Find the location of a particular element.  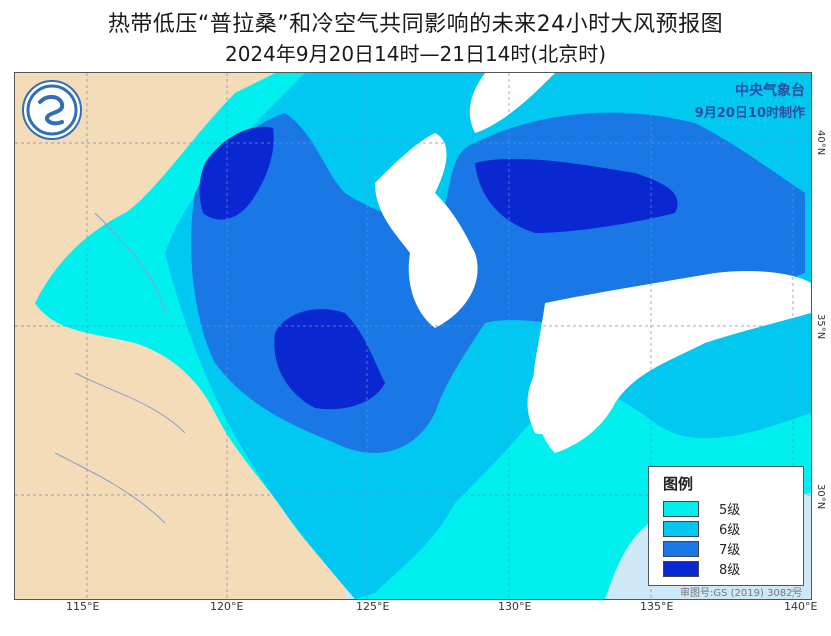

lon-label-120: 120°E is located at coordinates (227, 606).